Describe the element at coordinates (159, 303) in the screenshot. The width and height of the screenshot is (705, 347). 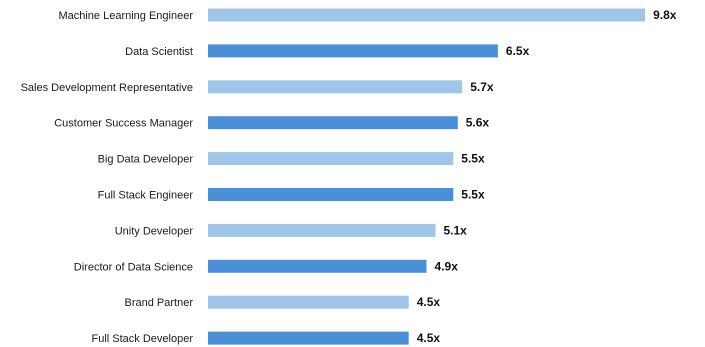
I see `category-label: Brand Partner` at that location.